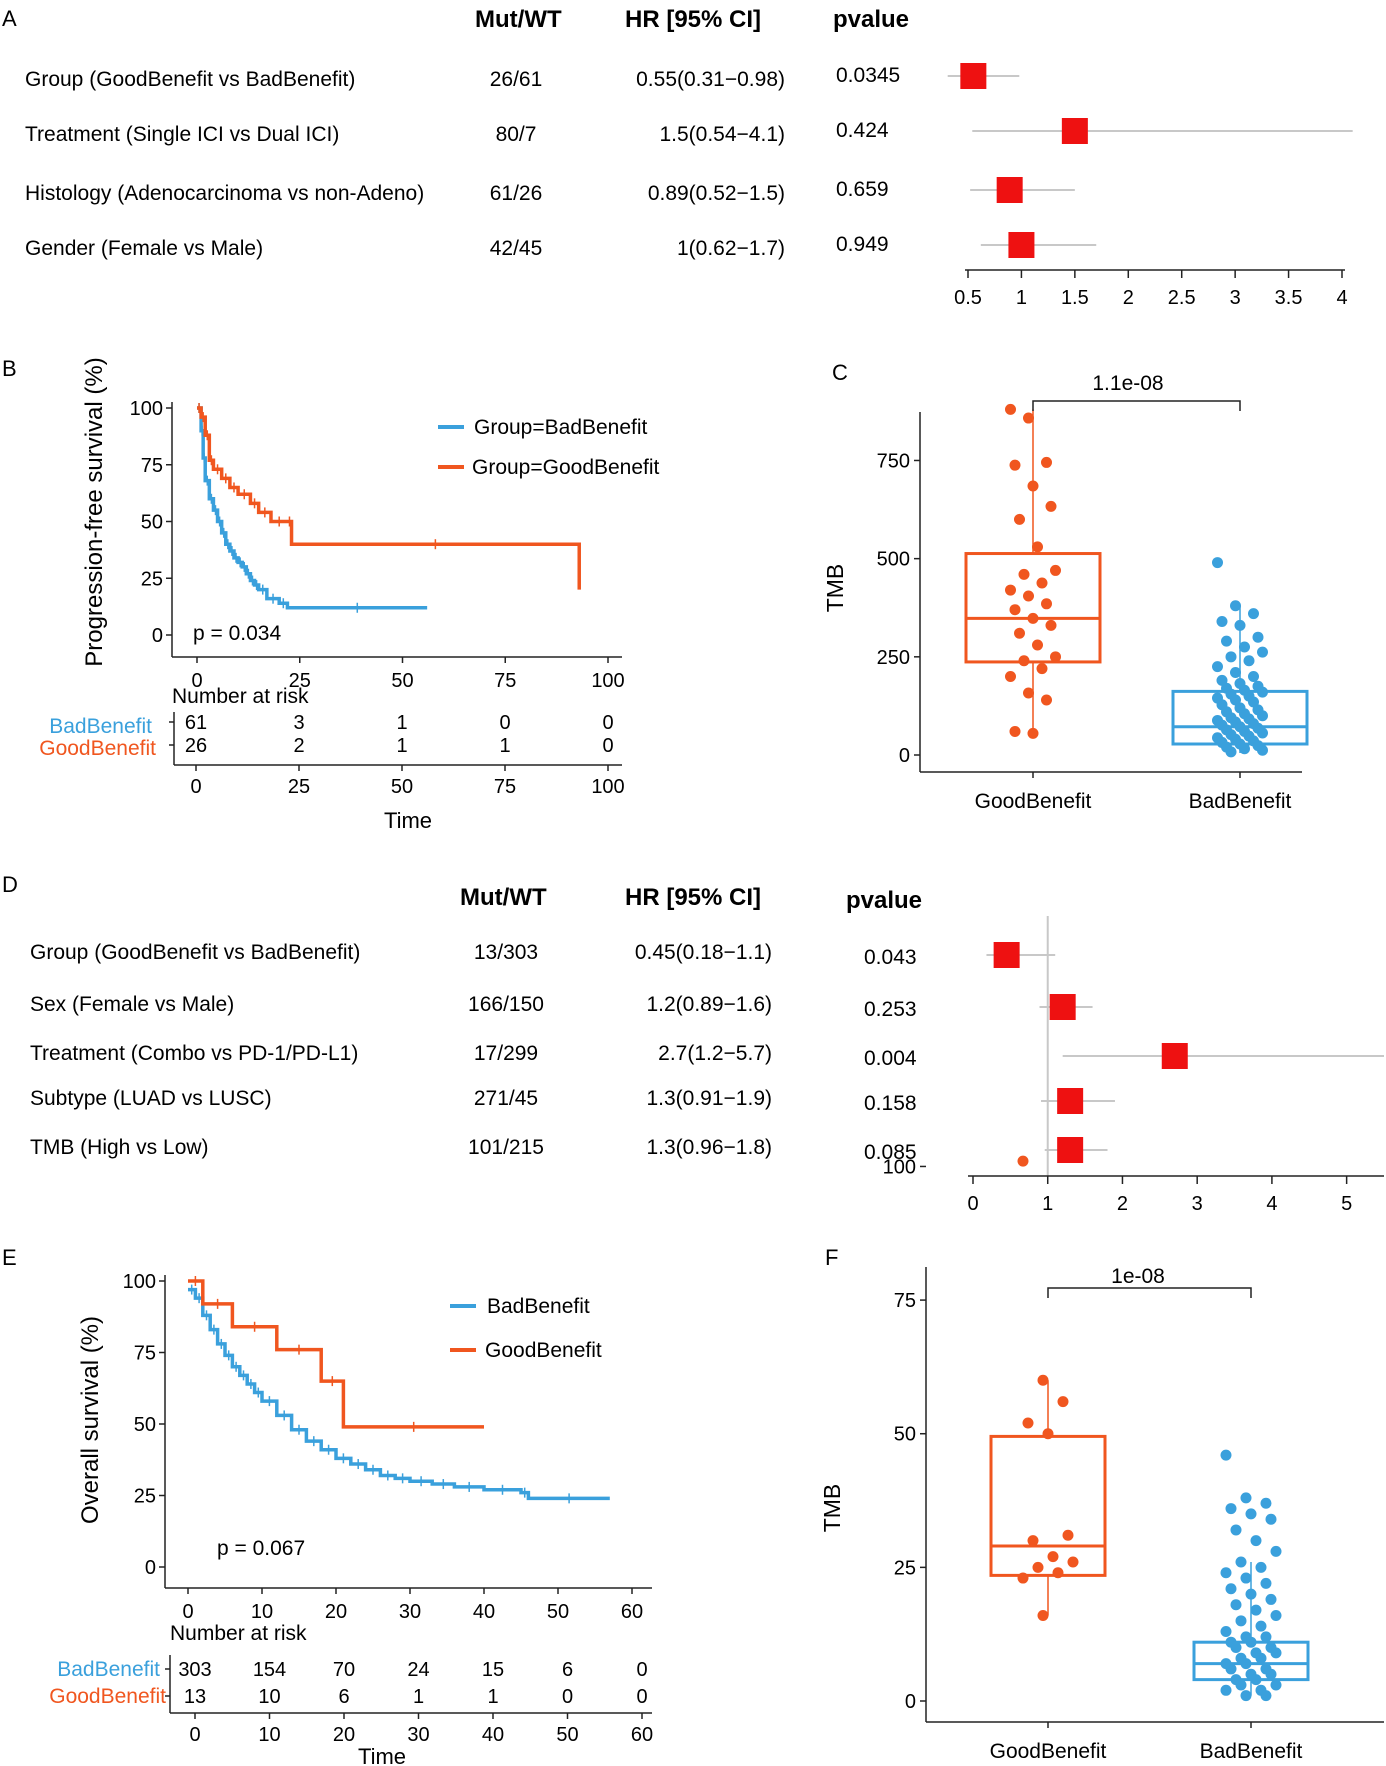  I want to click on row-pvalue: 0.424, so click(862, 130).